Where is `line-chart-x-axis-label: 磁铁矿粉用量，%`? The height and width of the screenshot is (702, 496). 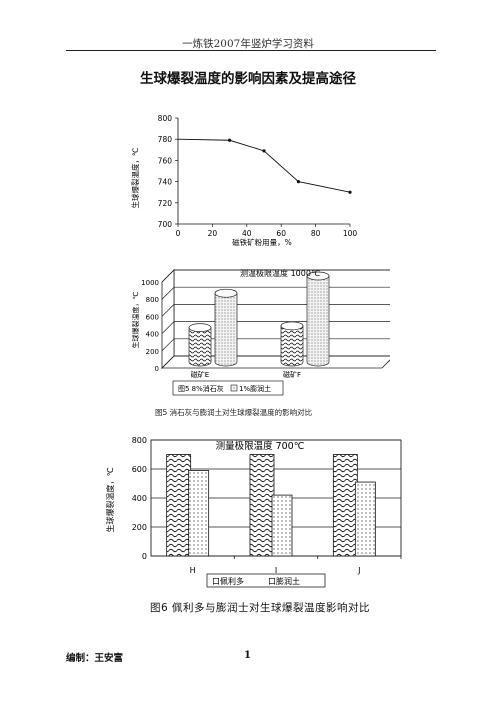 line-chart-x-axis-label: 磁铁矿粉用量，% is located at coordinates (262, 242).